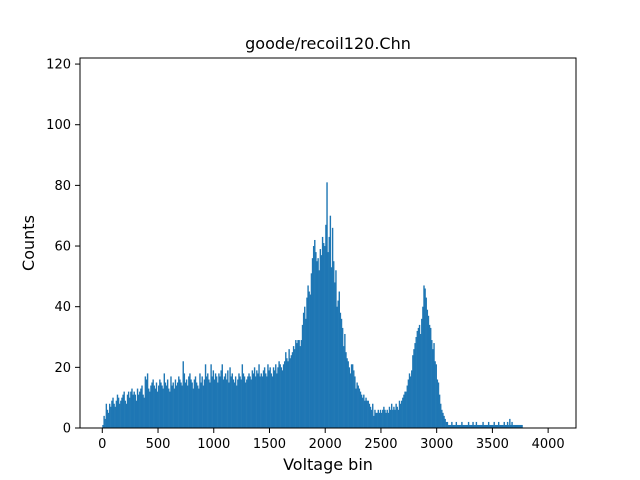  What do you see at coordinates (380, 444) in the screenshot?
I see `x-tick-label: 2500` at bounding box center [380, 444].